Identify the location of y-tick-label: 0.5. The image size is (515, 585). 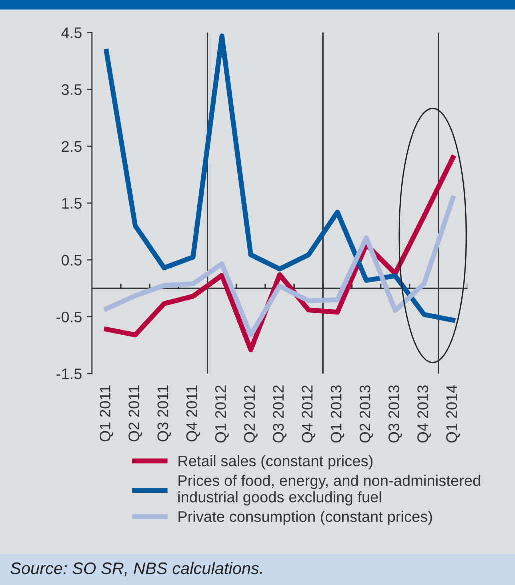
(72, 260).